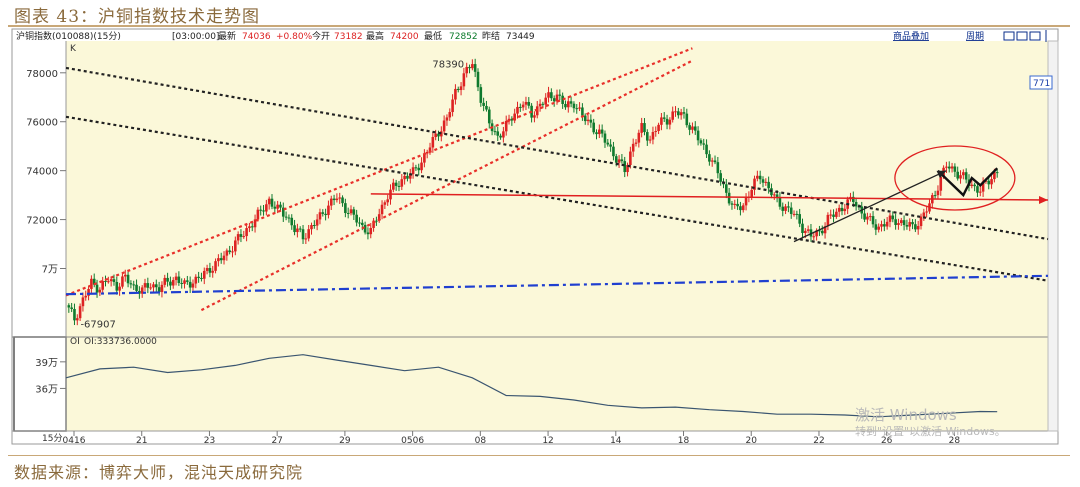 This screenshot has width=1080, height=487. Describe the element at coordinates (1053, 236) in the screenshot. I see `vertical-scrollbar` at that location.